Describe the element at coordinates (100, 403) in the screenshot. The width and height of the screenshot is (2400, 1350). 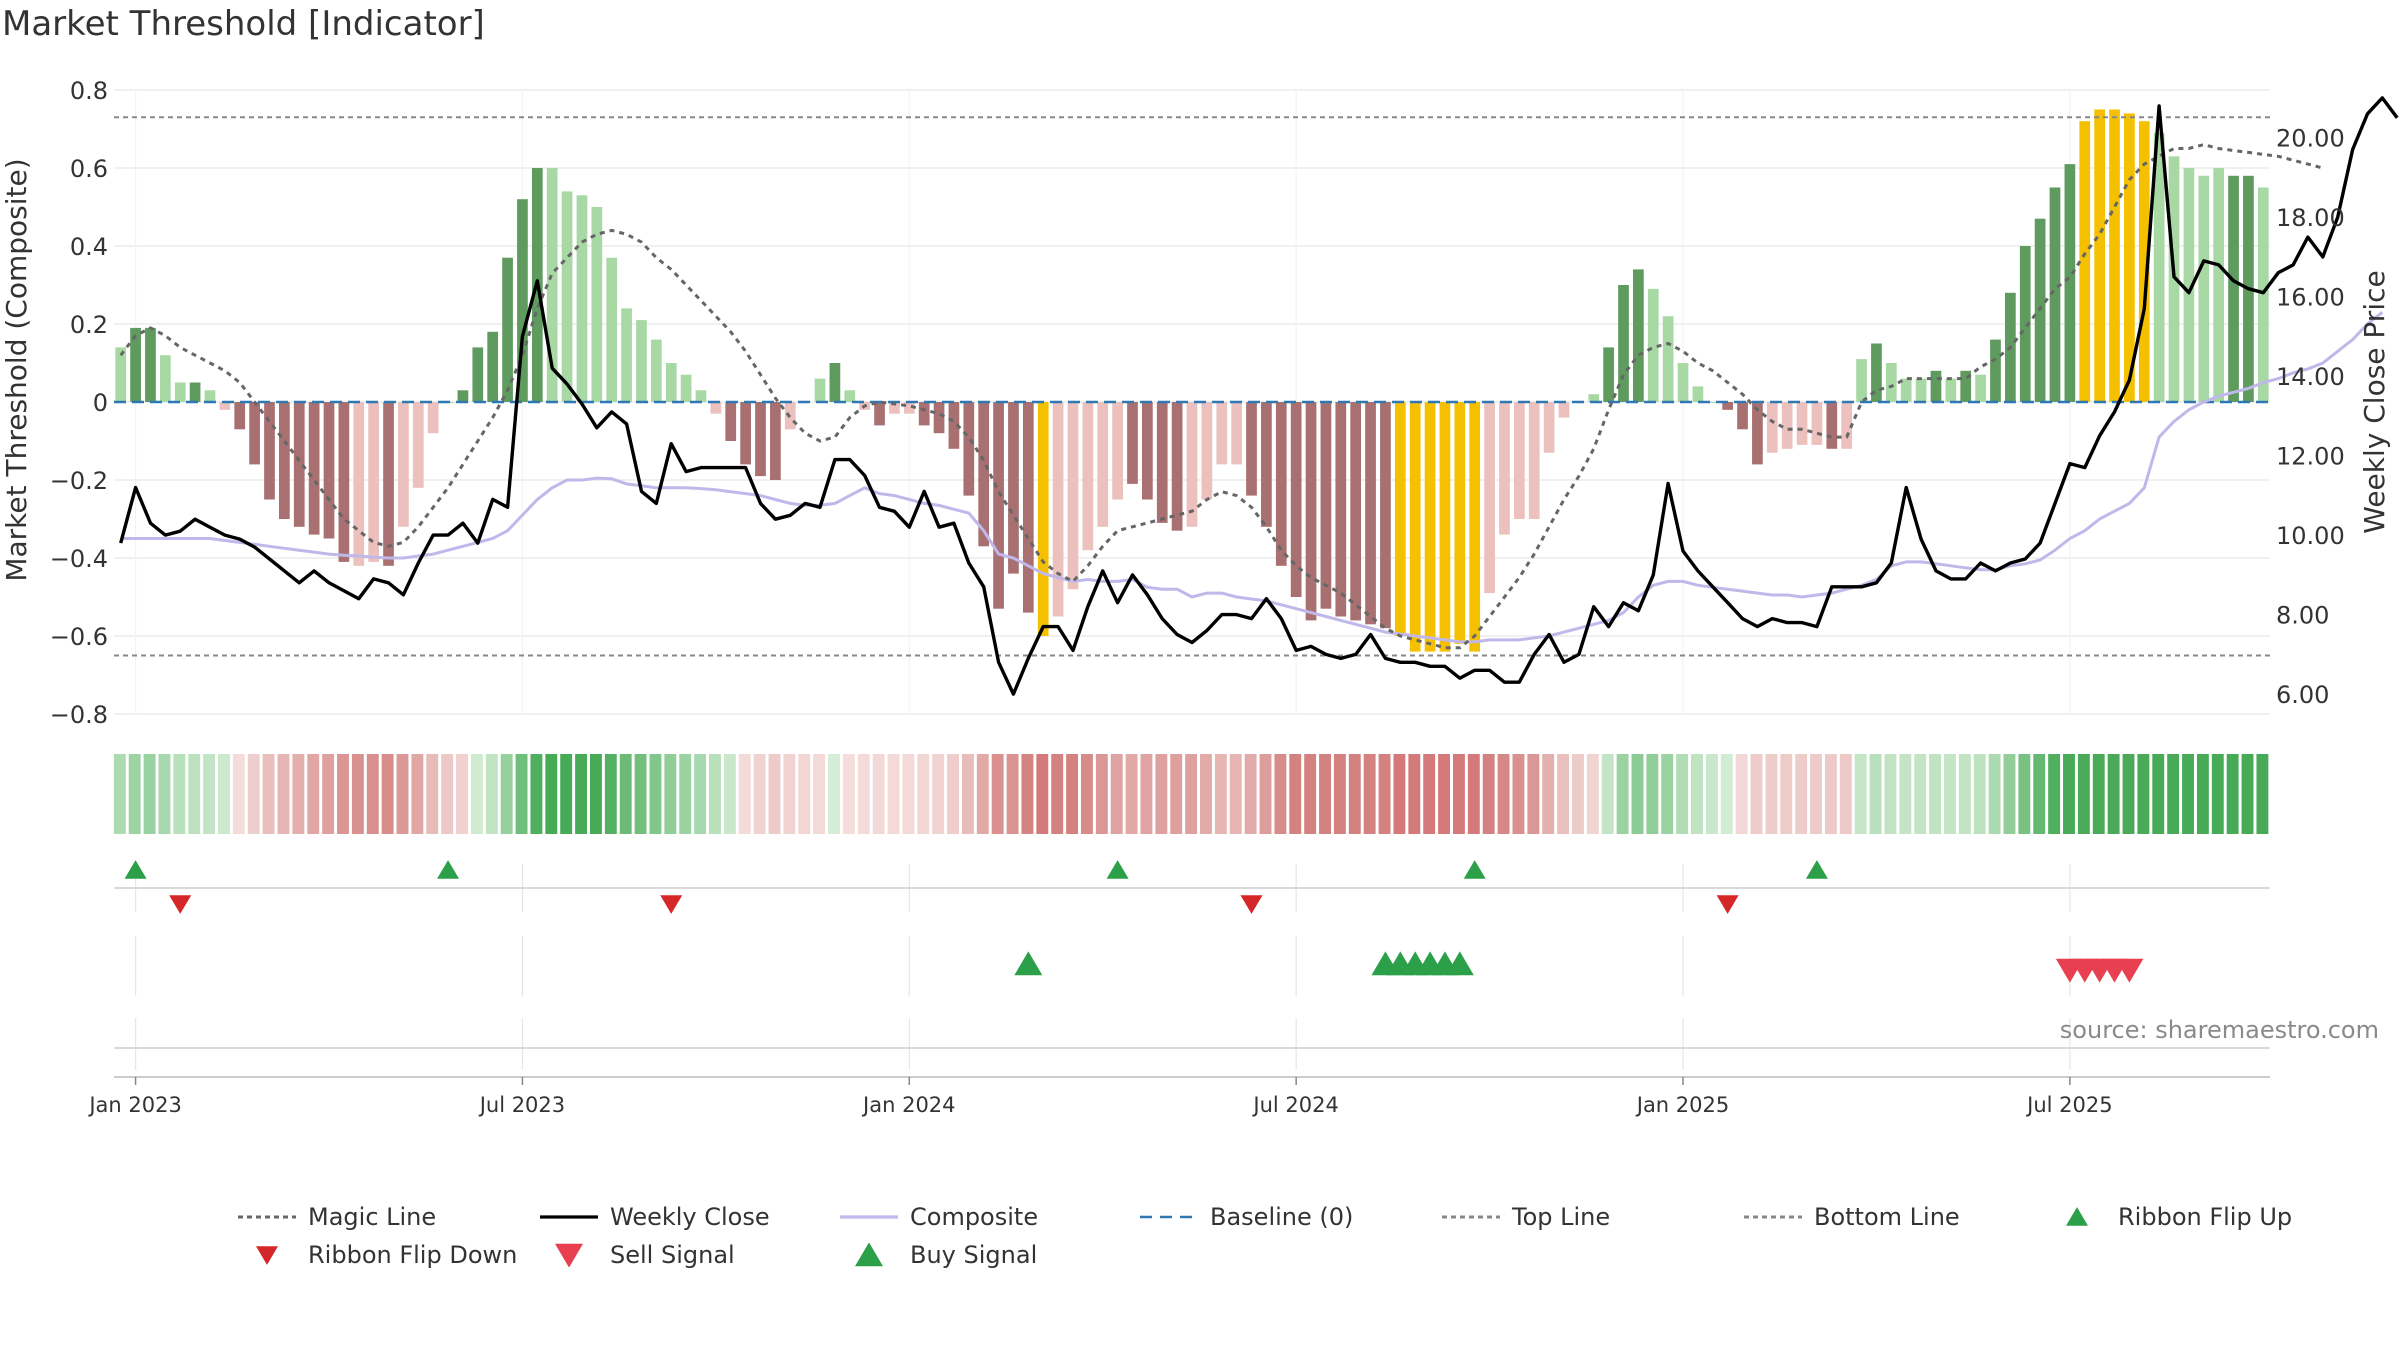
I see `y-left-tick-label: 0` at that location.